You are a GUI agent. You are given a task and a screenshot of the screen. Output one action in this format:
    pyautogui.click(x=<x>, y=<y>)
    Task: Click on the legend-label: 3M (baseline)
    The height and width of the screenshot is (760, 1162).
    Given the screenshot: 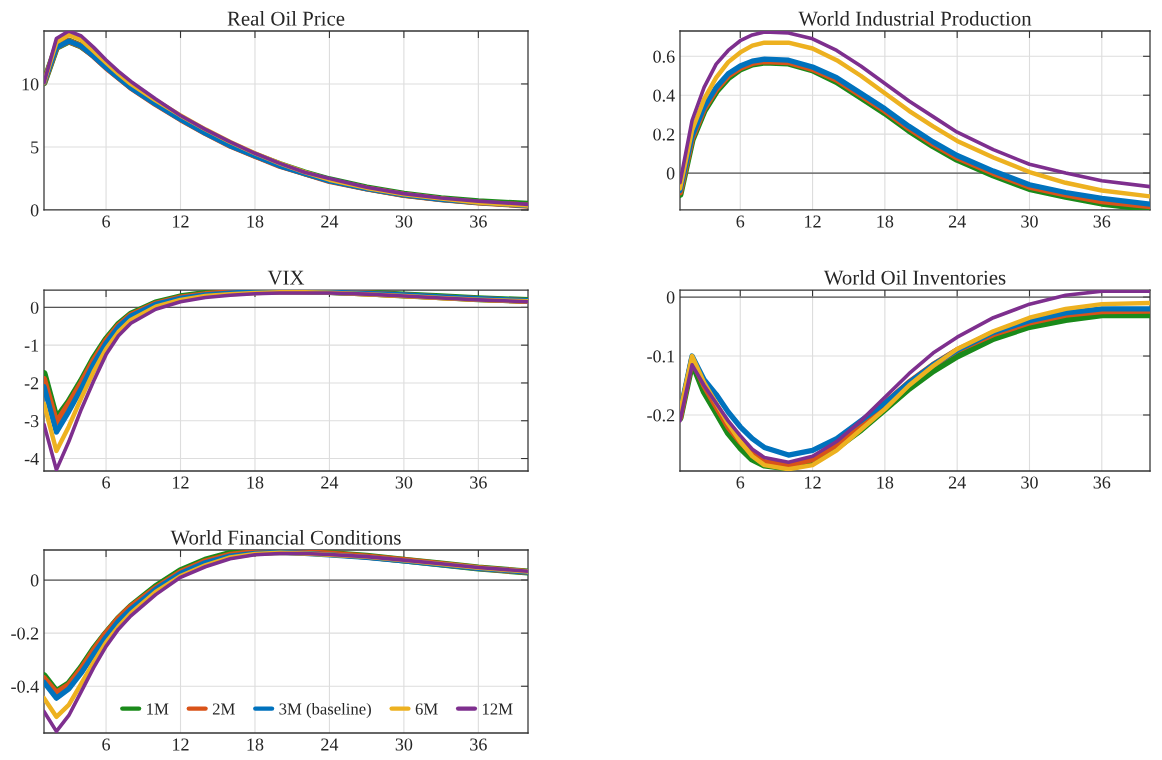 What is the action you would take?
    pyautogui.click(x=325, y=710)
    